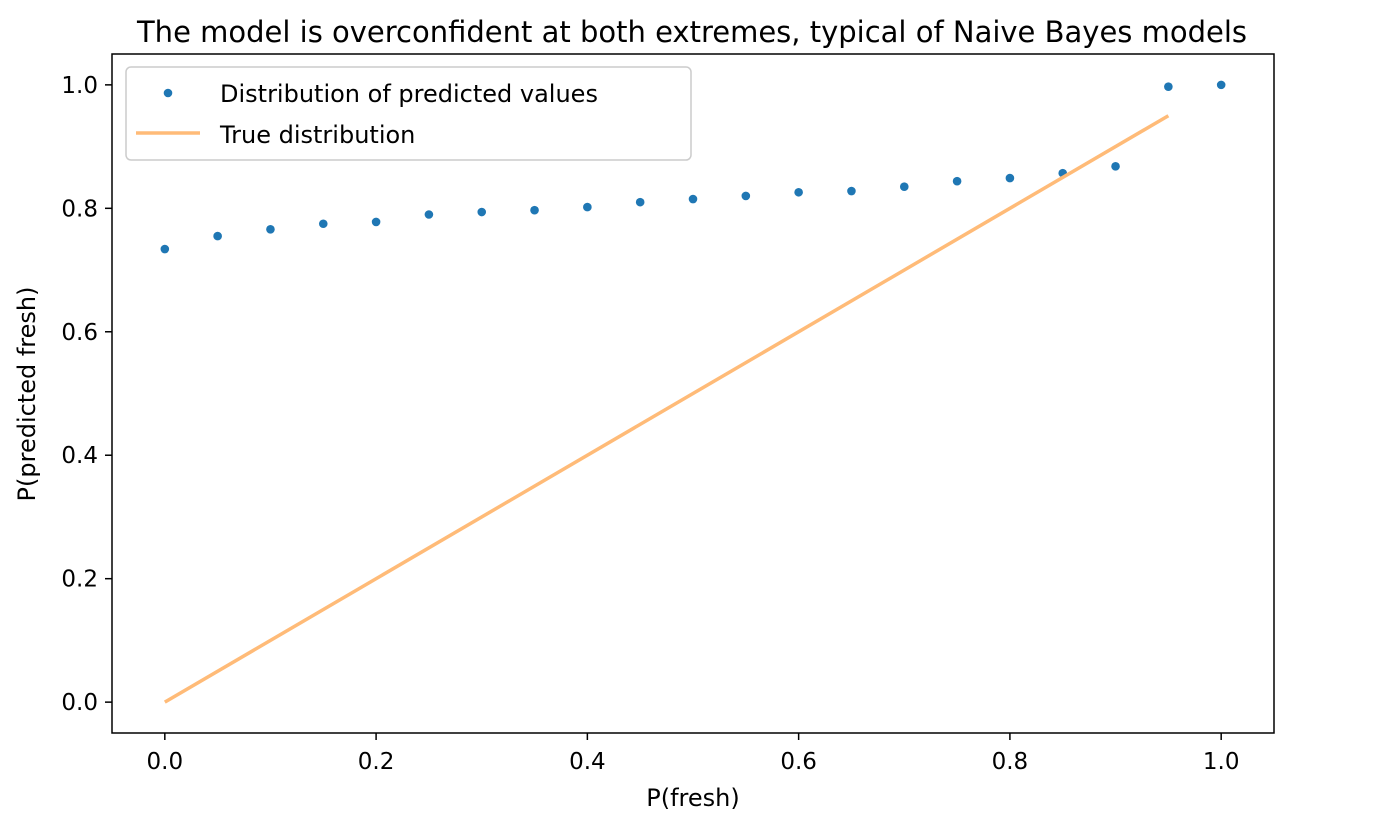  What do you see at coordinates (1221, 762) in the screenshot?
I see `x-tick-label: 1.0` at bounding box center [1221, 762].